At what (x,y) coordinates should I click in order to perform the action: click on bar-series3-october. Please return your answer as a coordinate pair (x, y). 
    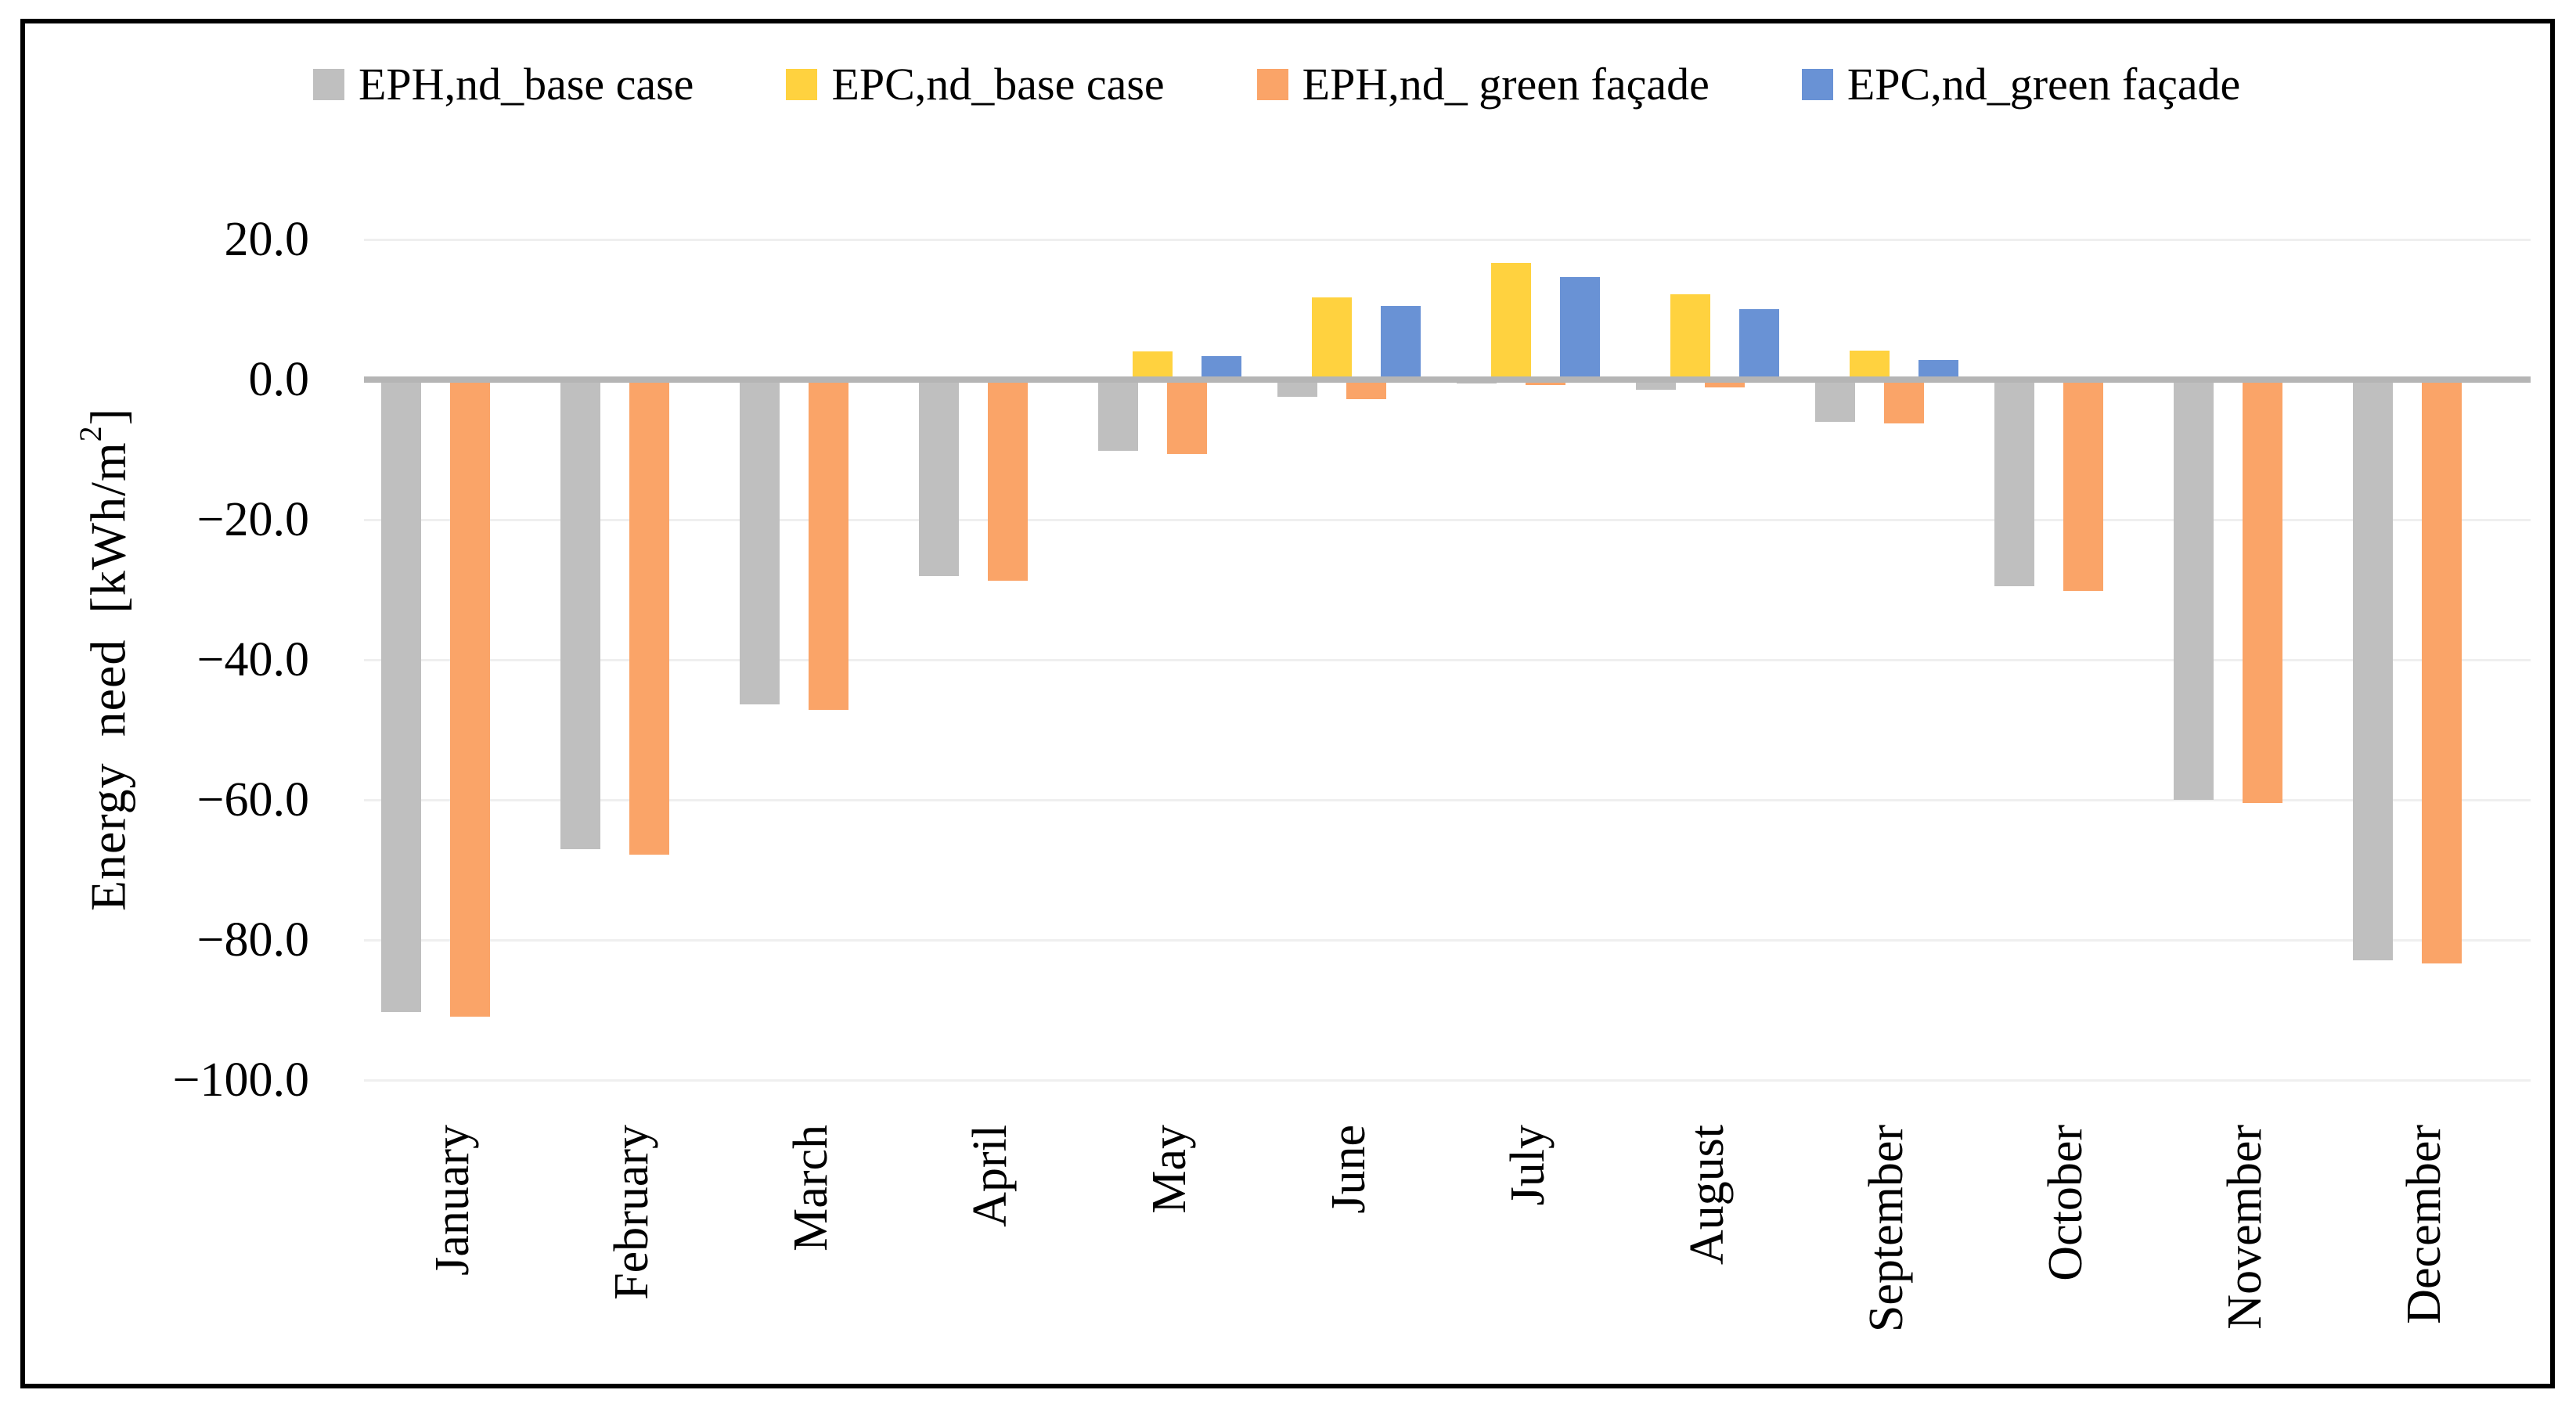
    Looking at the image, I should click on (2083, 486).